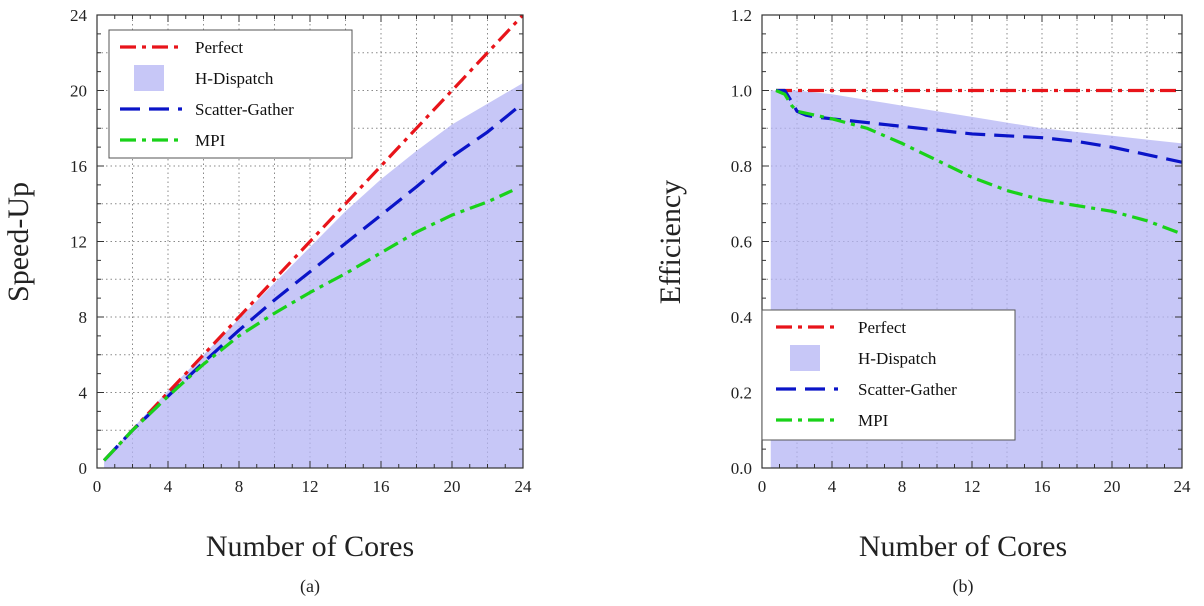 Image resolution: width=1204 pixels, height=606 pixels. Describe the element at coordinates (741, 166) in the screenshot. I see `y-tick-label: 0.8` at that location.